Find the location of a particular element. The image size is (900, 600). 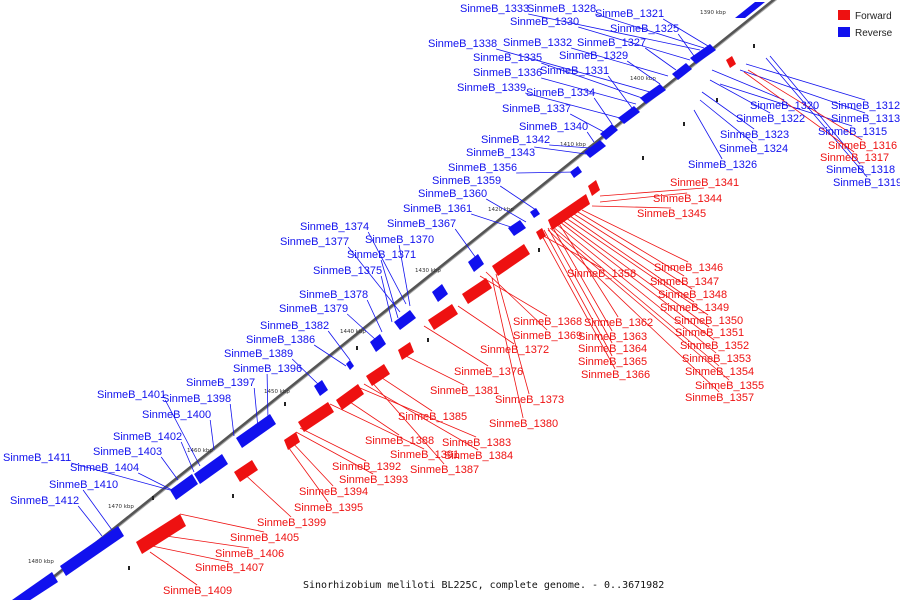

forward-gene-label: SinmeB_1348 is located at coordinates (692, 295).